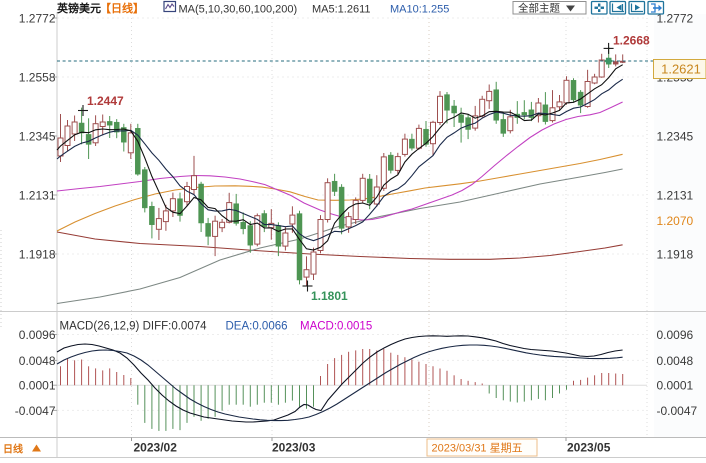 The height and width of the screenshot is (463, 706). What do you see at coordinates (336, 327) in the screenshot?
I see `svg-text: MACD:0.0015` at bounding box center [336, 327].